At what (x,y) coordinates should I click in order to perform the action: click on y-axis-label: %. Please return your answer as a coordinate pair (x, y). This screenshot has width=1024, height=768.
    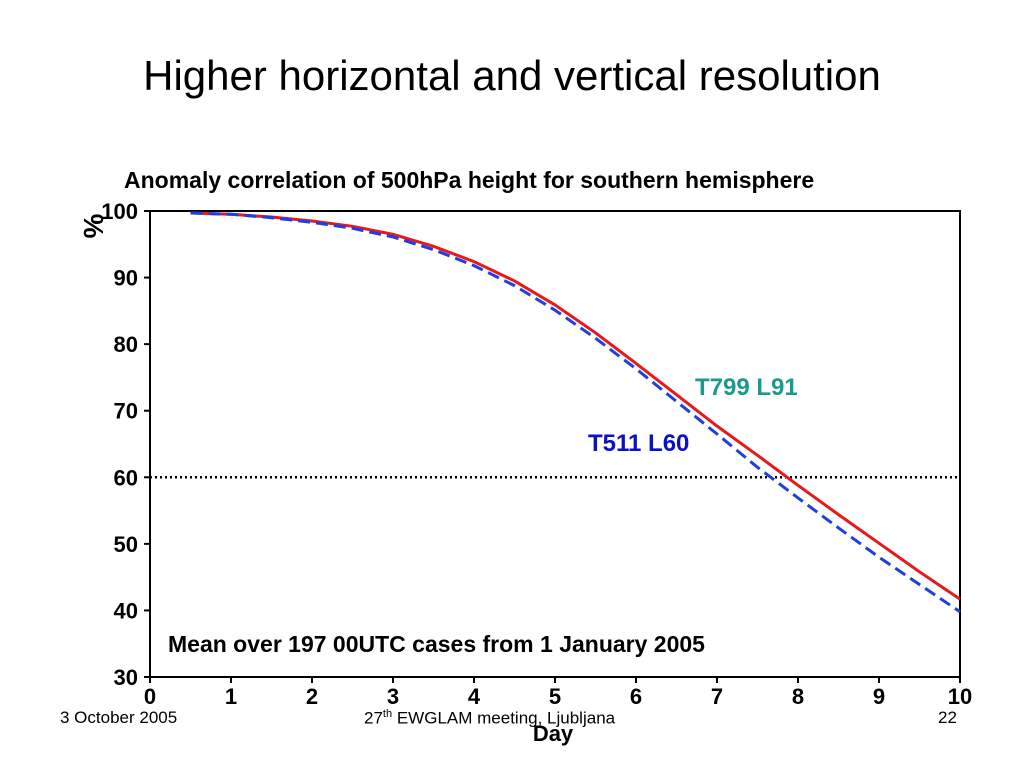
    Looking at the image, I should click on (93, 225).